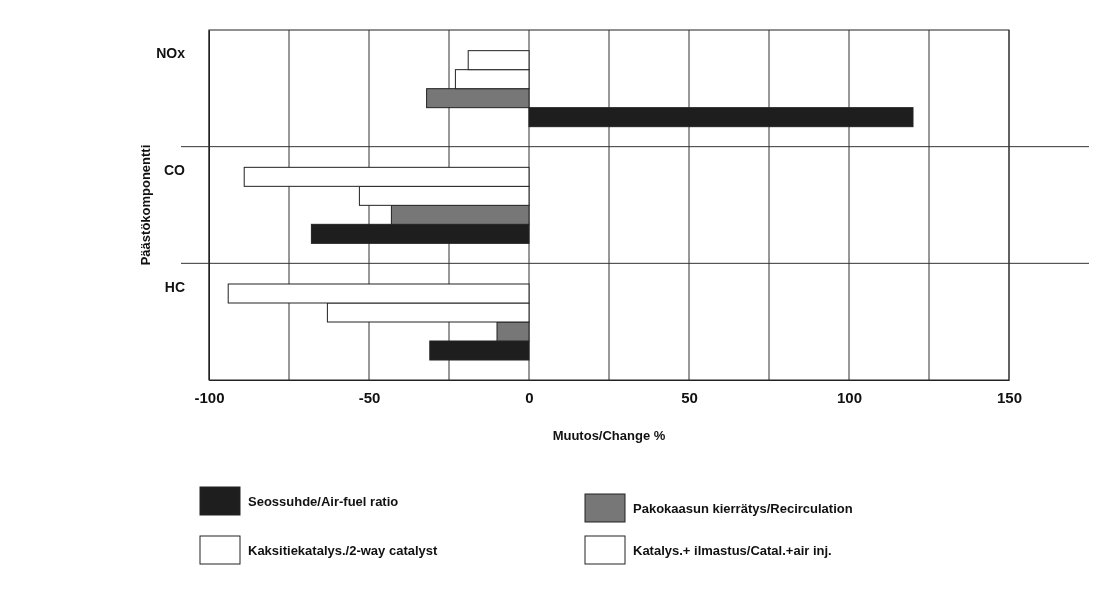 The height and width of the screenshot is (595, 1102). I want to click on legend-label: Pakokaasun kierrätys/Recirculation, so click(743, 508).